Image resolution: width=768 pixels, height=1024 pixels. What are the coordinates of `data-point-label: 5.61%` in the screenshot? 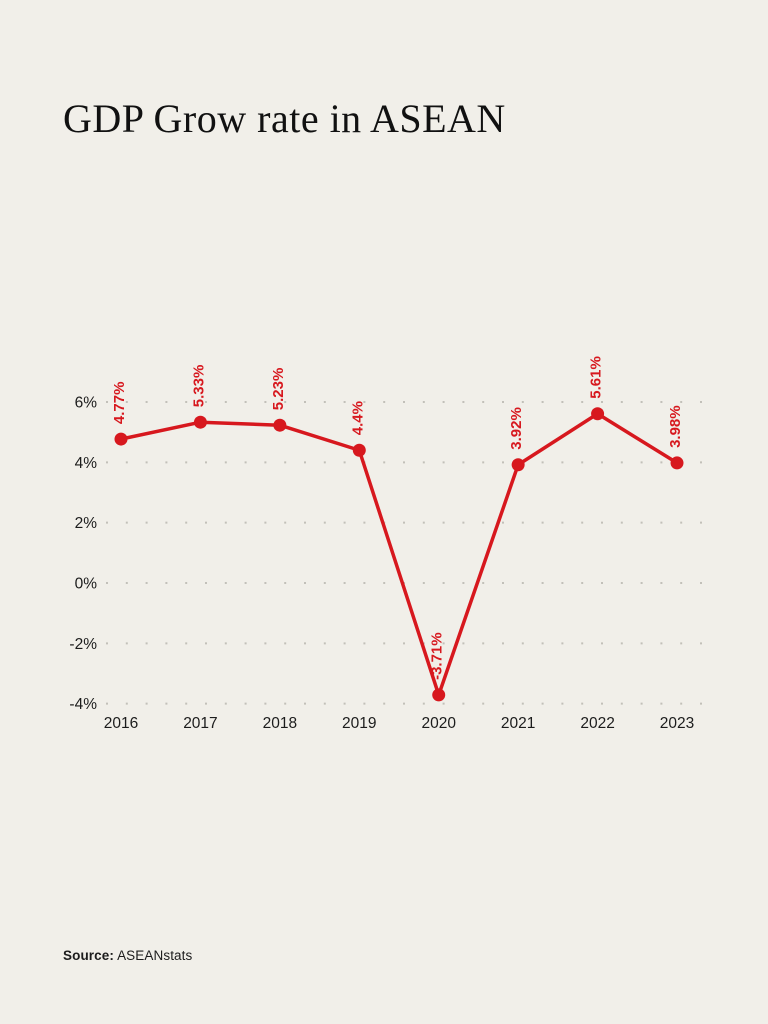 It's located at (596, 377).